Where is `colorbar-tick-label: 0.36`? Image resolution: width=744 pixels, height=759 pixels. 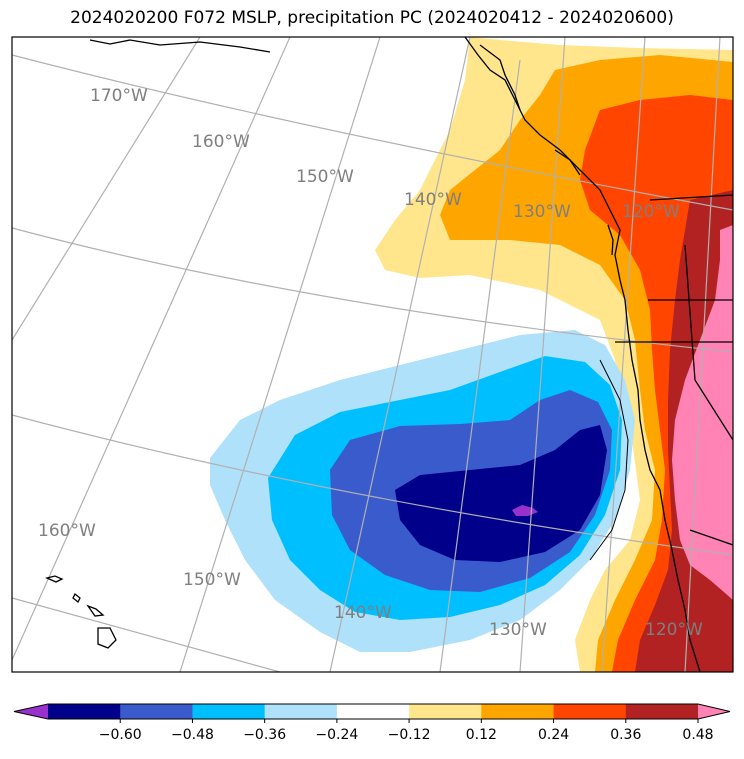 colorbar-tick-label: 0.36 is located at coordinates (625, 735).